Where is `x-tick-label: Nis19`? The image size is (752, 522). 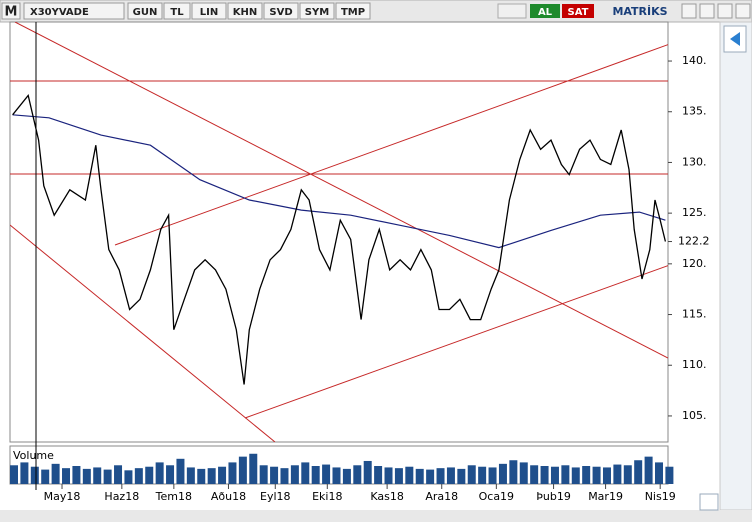 x-tick-label: Nis19 is located at coordinates (660, 496).